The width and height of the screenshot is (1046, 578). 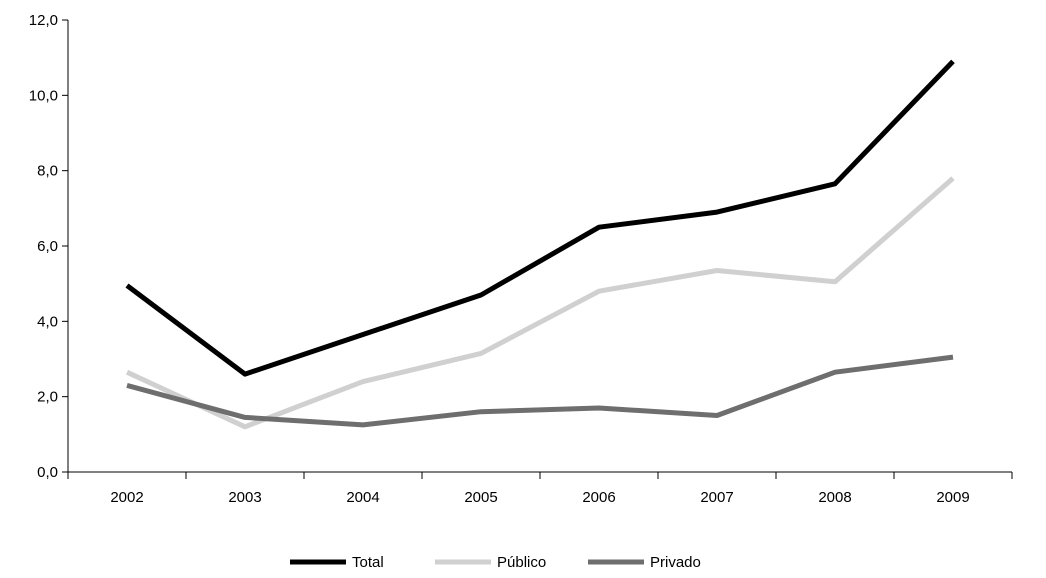 I want to click on y-tick-label: 8,0, so click(x=47, y=171).